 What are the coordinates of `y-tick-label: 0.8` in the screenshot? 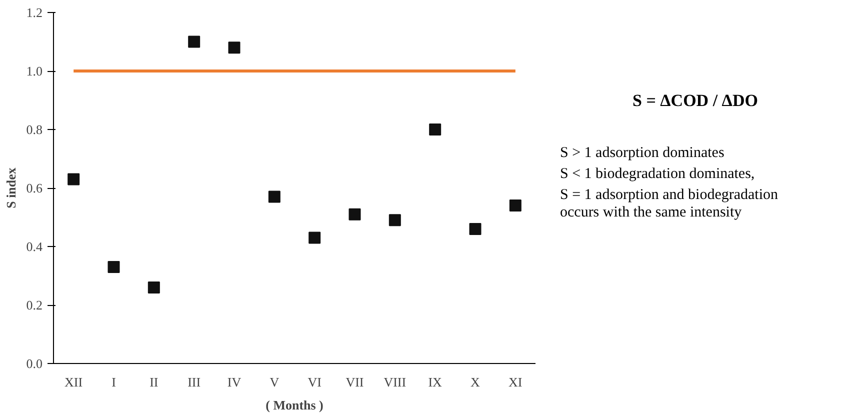 It's located at (34, 129).